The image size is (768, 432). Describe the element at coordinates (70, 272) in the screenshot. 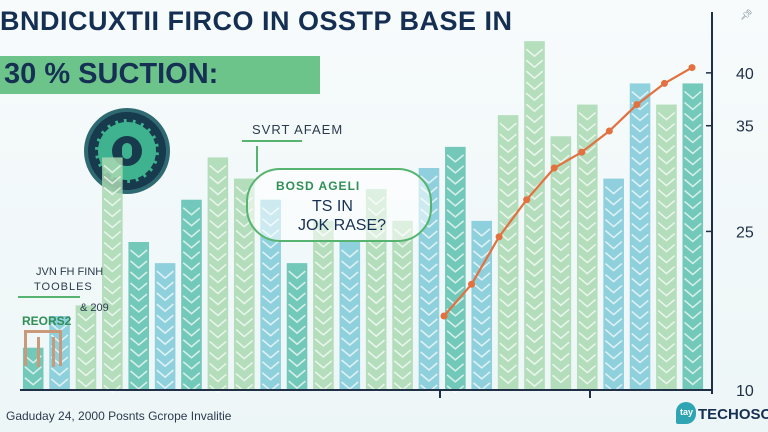

I see `legend-line-1: JVN FH FINH` at that location.